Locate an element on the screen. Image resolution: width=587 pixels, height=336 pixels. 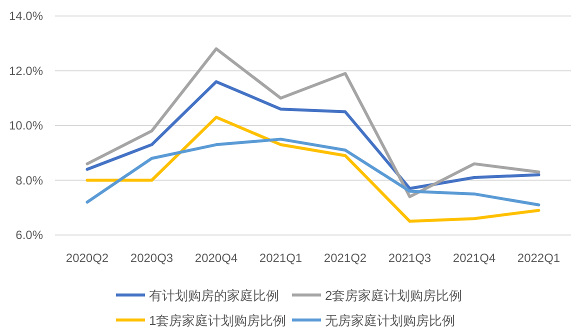
legend-label: 有计划购房的家庭比例 is located at coordinates (214, 295).